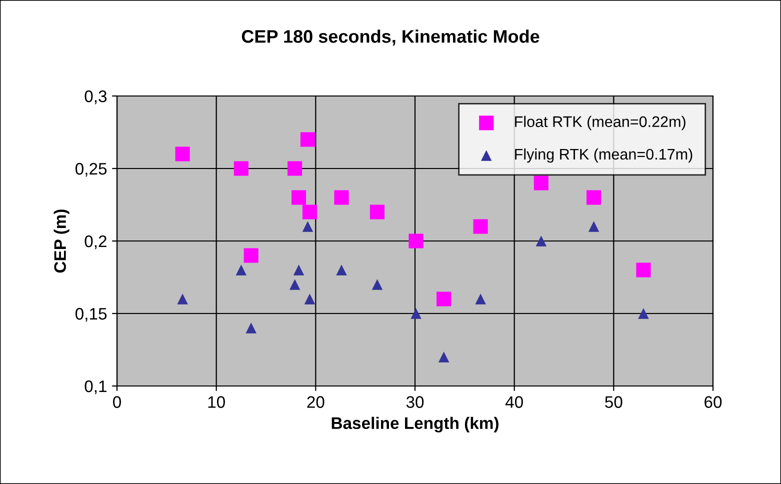 The height and width of the screenshot is (484, 781). Describe the element at coordinates (117, 402) in the screenshot. I see `x-tick-label: 0` at that location.